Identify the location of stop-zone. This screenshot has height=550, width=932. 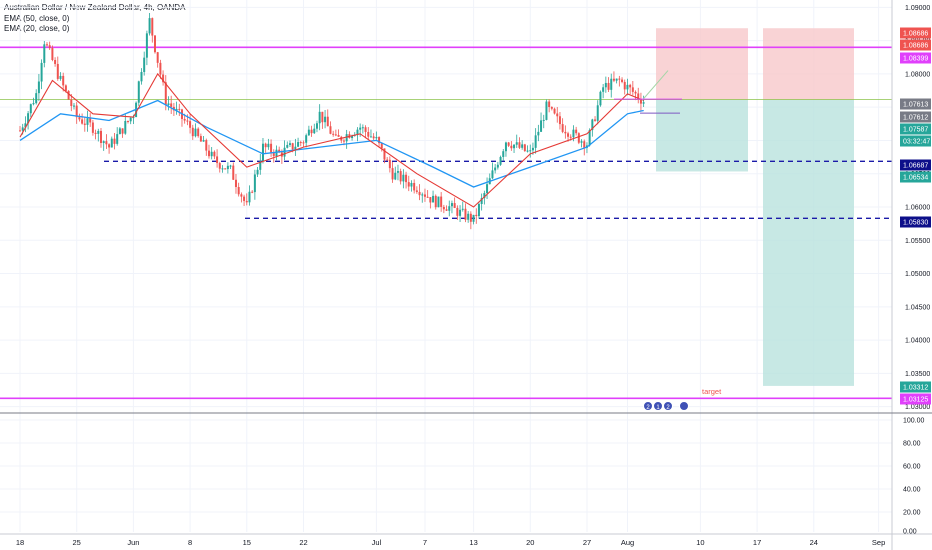
(808, 64).